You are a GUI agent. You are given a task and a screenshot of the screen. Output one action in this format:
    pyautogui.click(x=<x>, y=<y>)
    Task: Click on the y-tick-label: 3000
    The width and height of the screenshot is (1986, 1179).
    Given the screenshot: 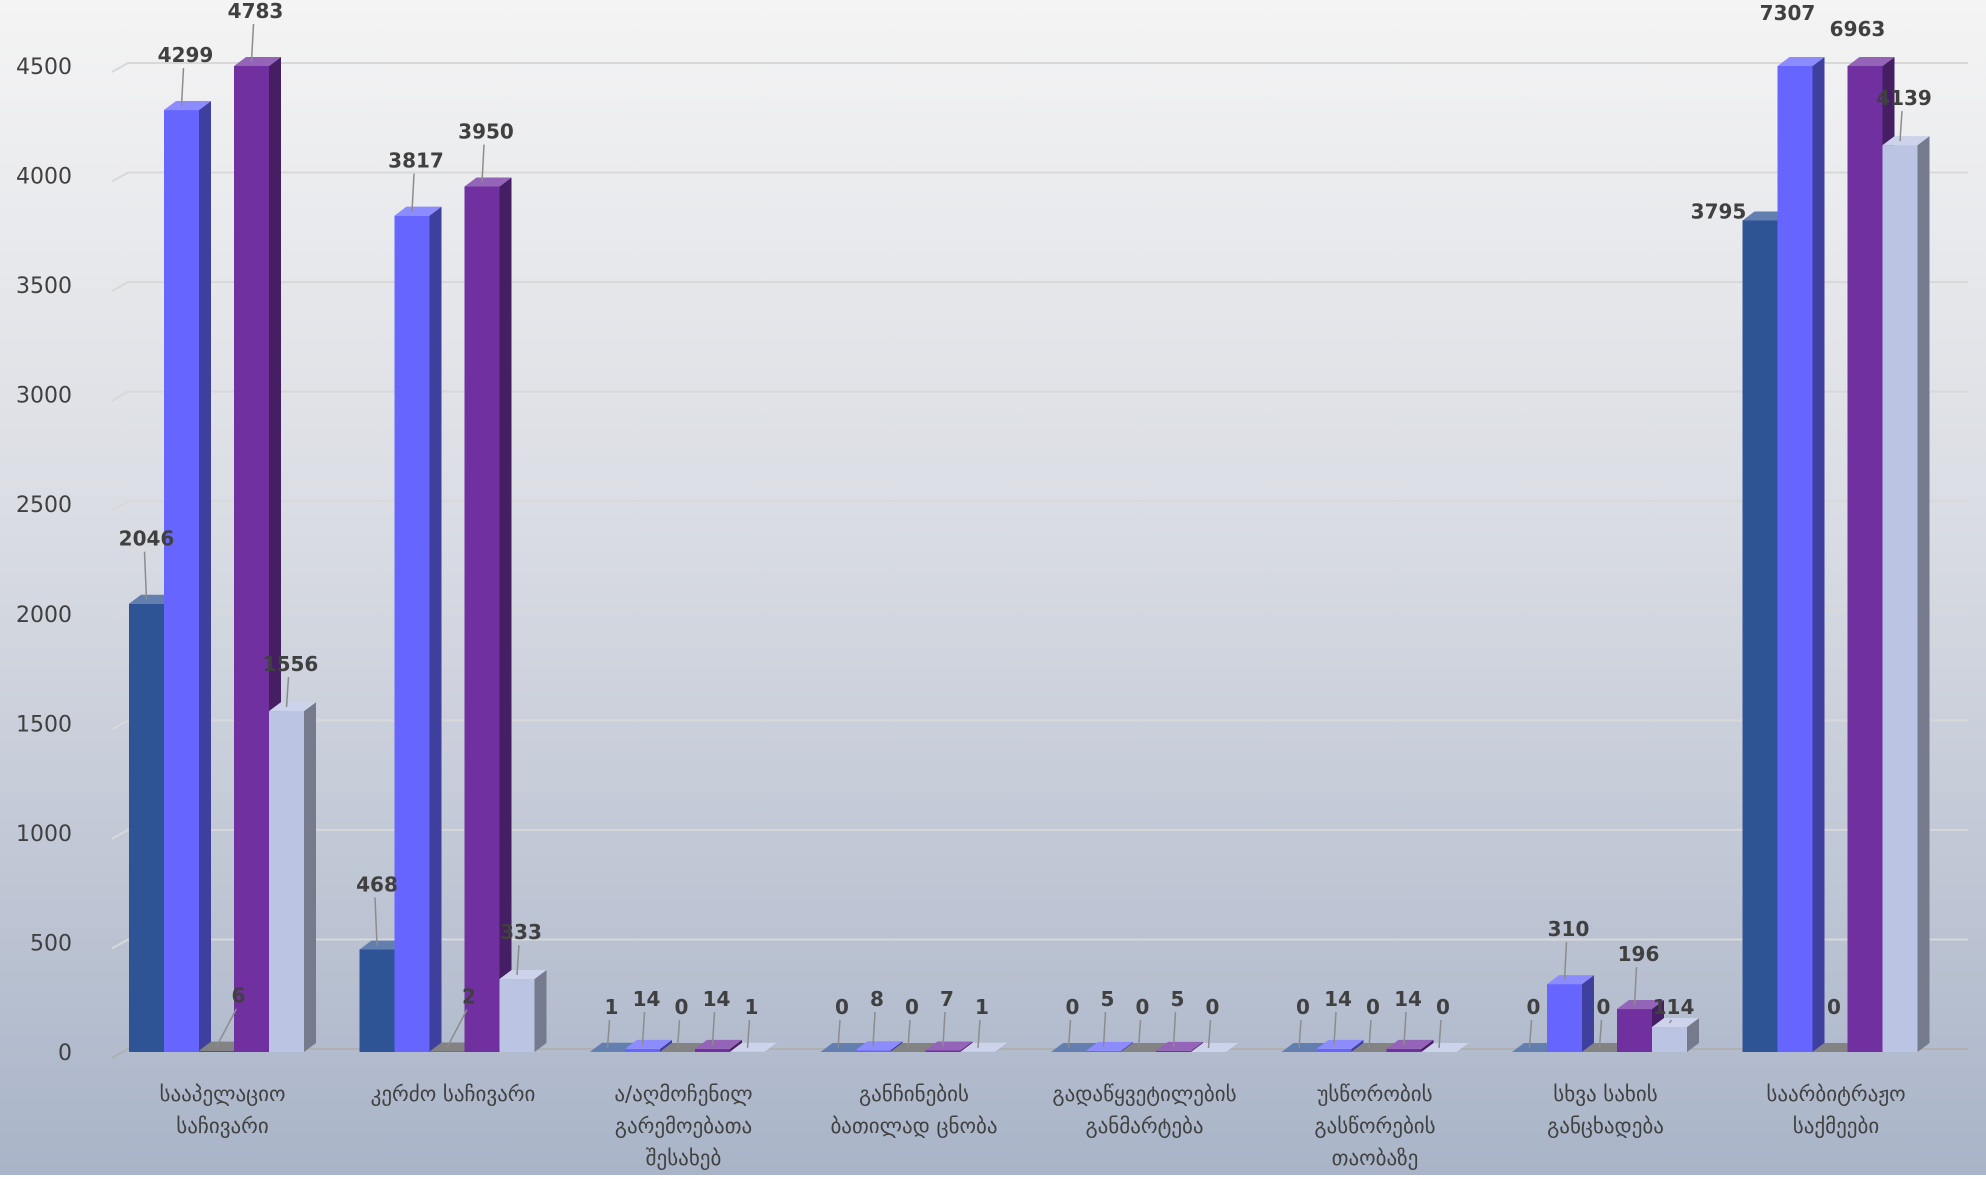 What is the action you would take?
    pyautogui.click(x=44, y=396)
    